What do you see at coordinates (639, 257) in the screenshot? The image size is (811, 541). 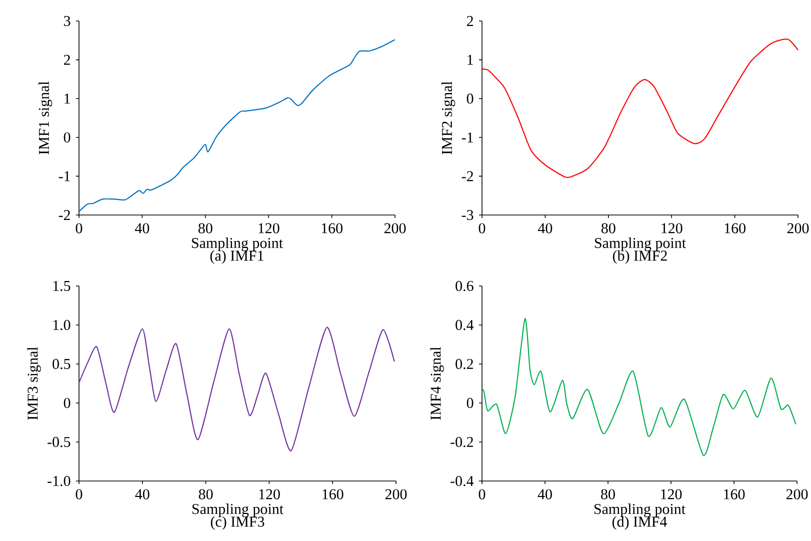 I see `text: (b) IMF2` at bounding box center [639, 257].